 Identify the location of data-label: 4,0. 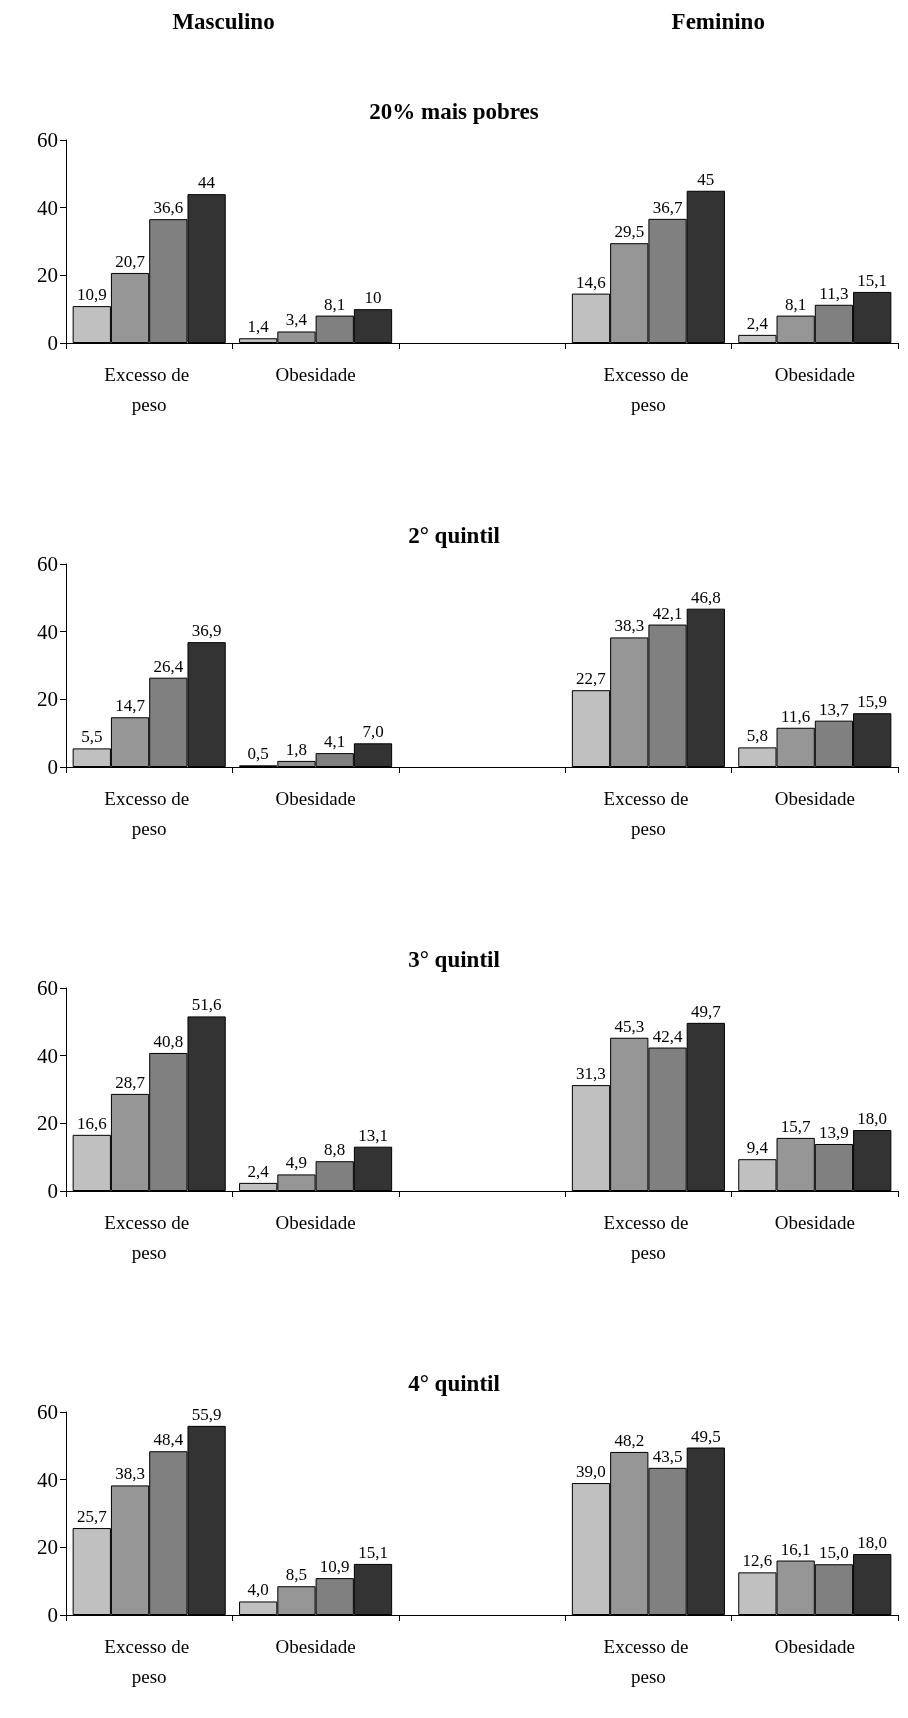
(258, 1590).